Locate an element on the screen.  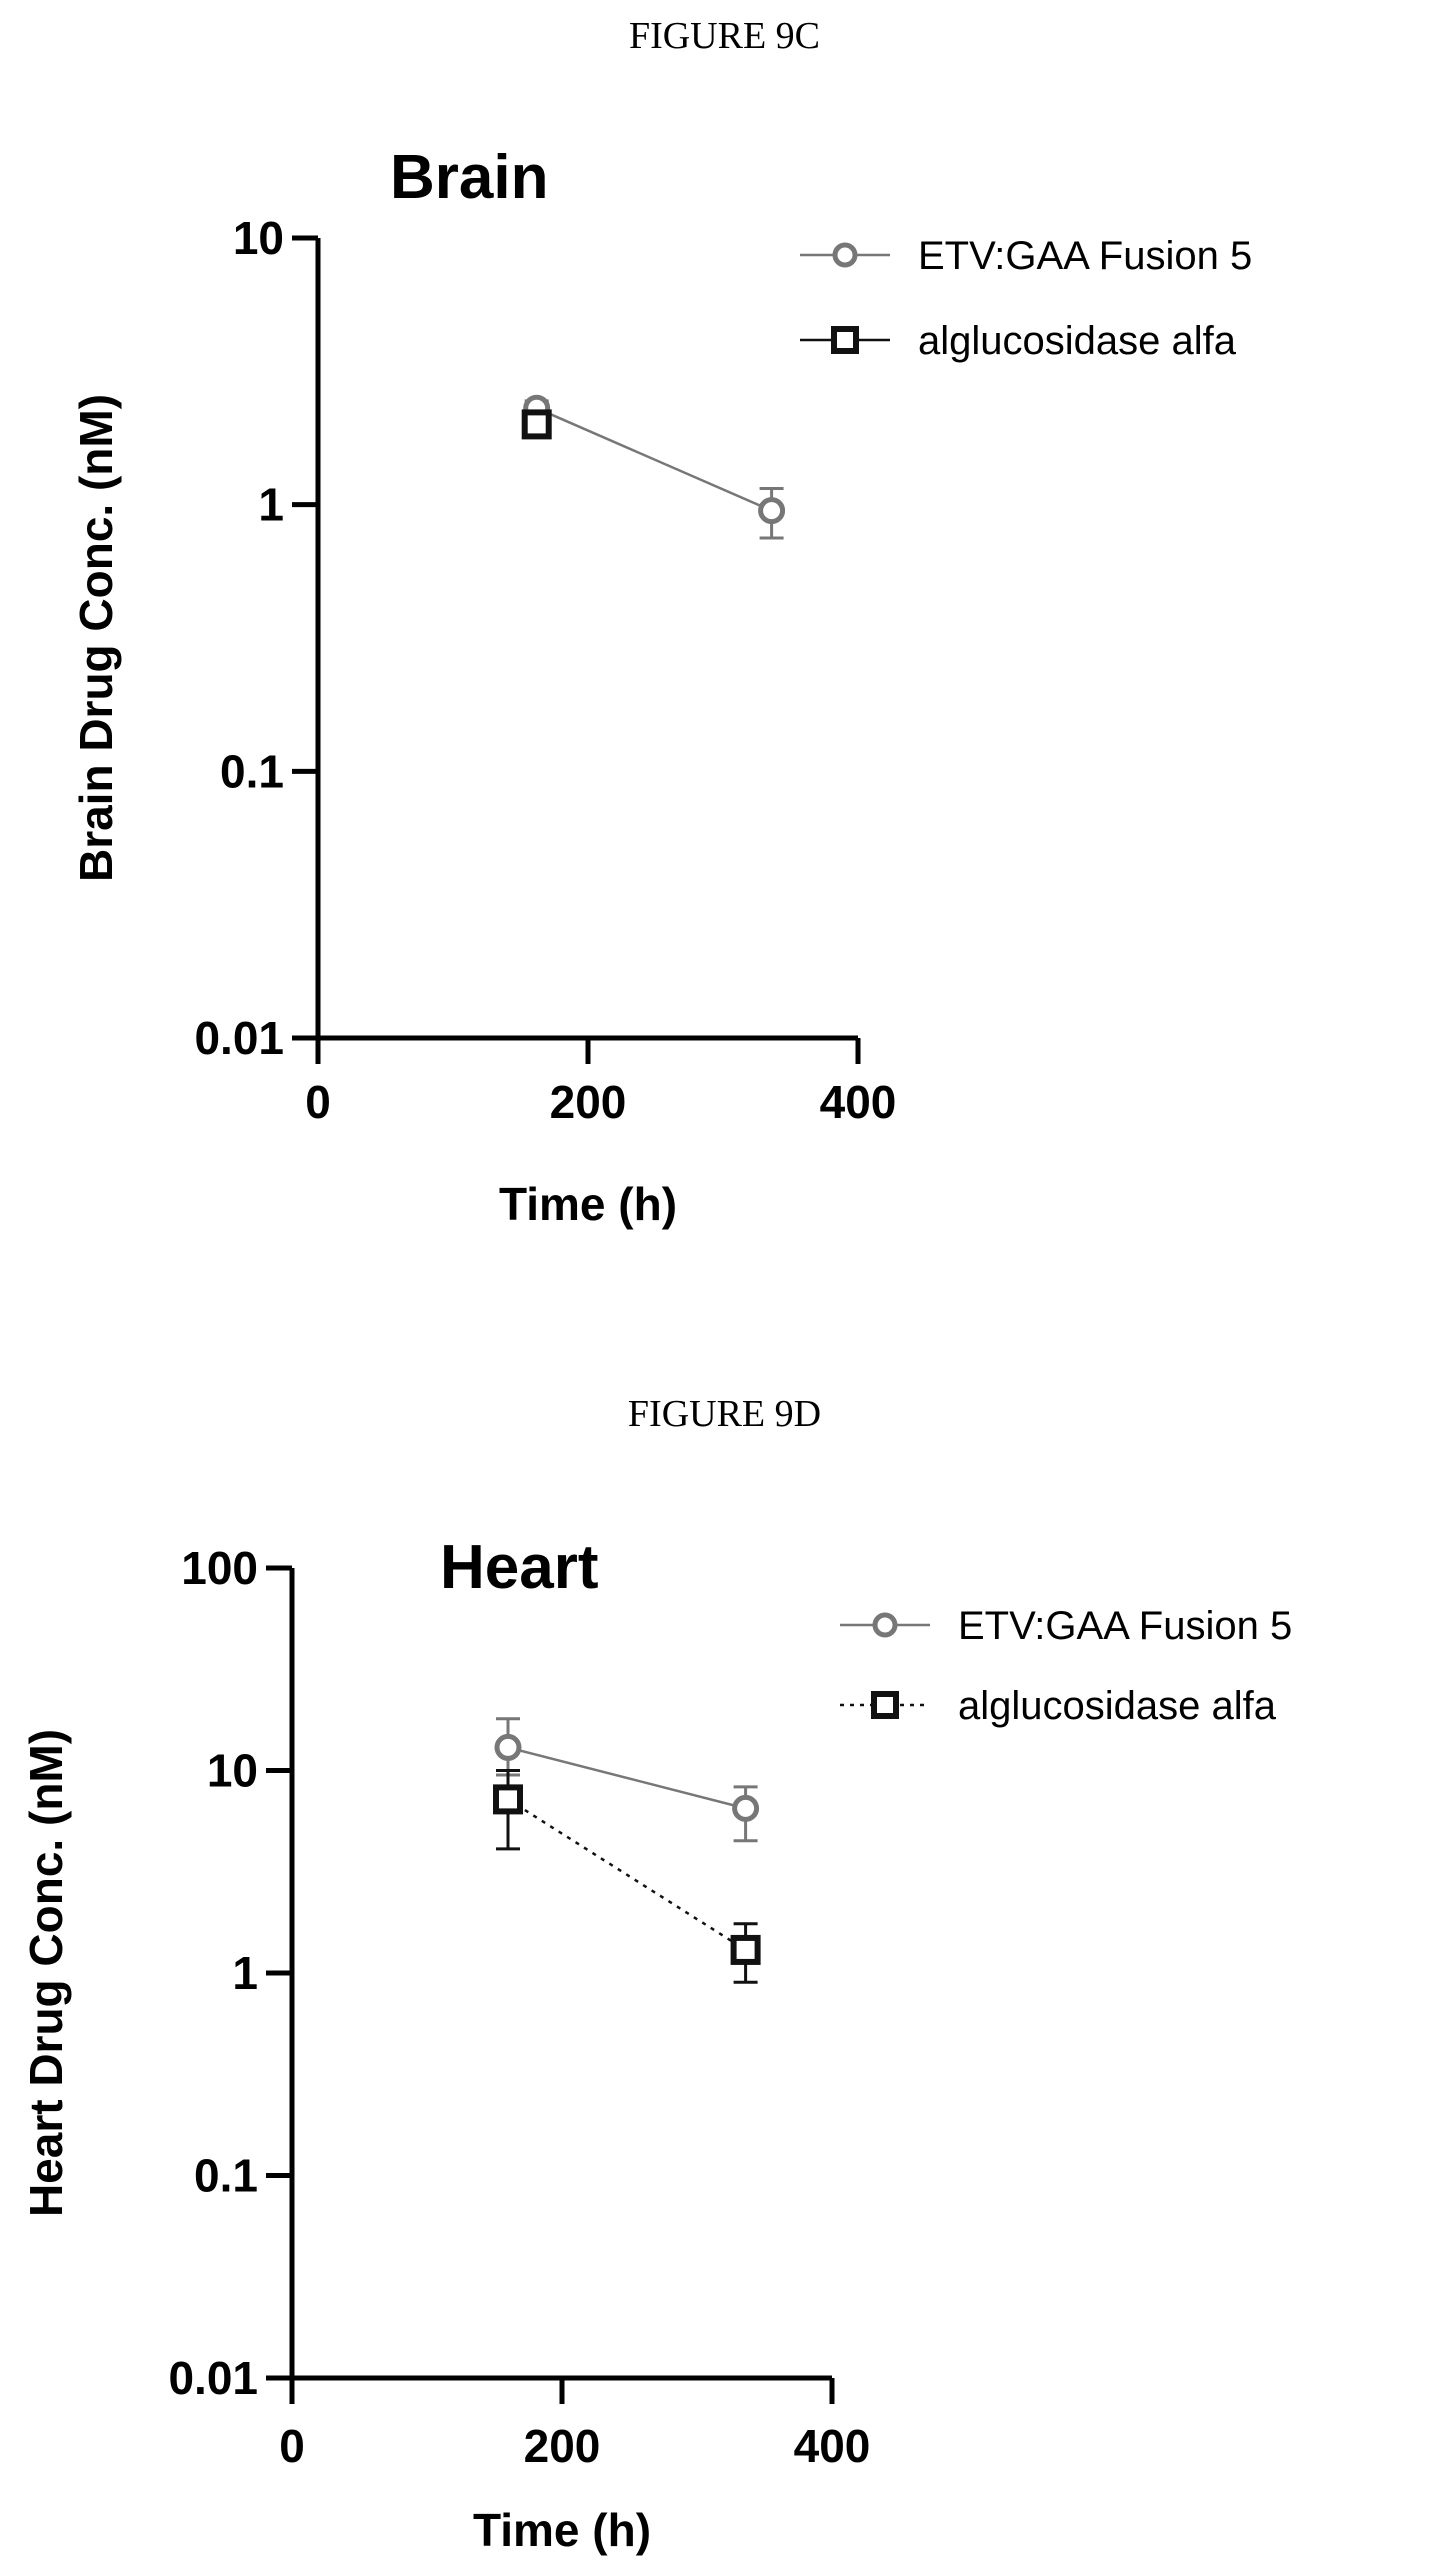
y-axis-label: Heart Drug Conc. (nM) is located at coordinates (46, 1973).